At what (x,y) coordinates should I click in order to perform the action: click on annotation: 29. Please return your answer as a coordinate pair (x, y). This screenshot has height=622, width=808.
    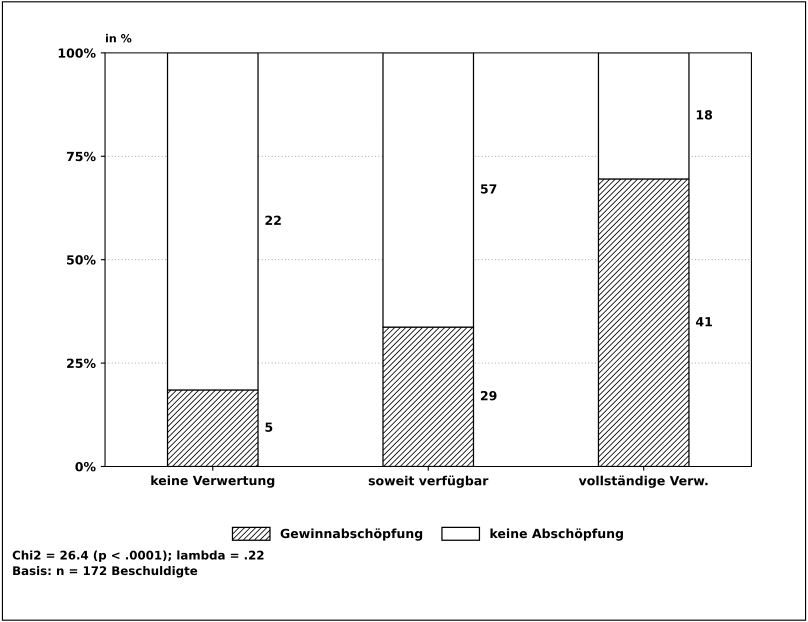
    Looking at the image, I should click on (488, 395).